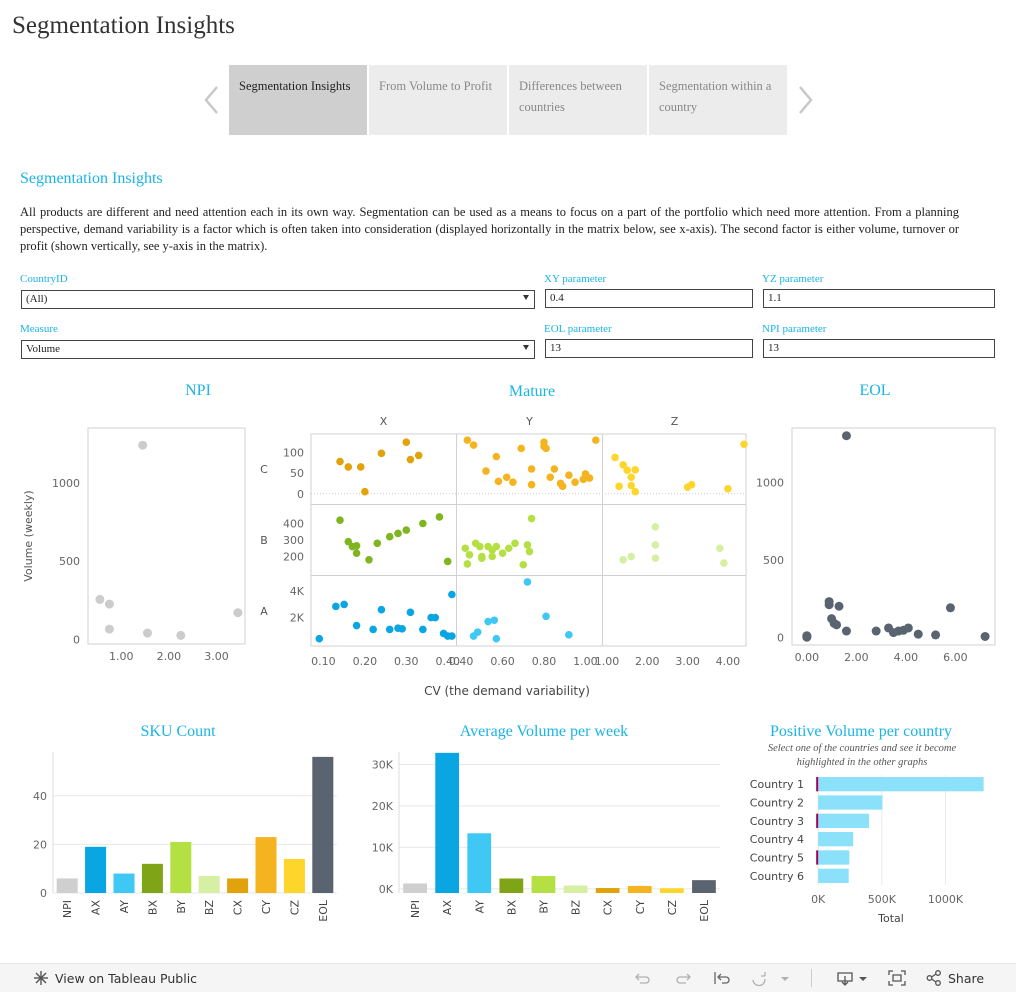  What do you see at coordinates (672, 908) in the screenshot?
I see `x-tick-label: CZ` at bounding box center [672, 908].